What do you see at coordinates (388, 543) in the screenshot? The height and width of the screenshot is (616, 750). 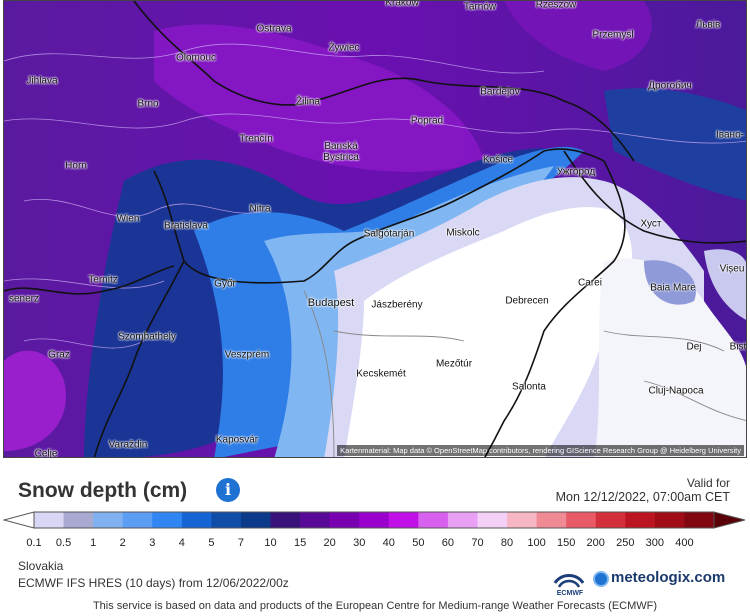 I see `legend-tick-label: 40` at bounding box center [388, 543].